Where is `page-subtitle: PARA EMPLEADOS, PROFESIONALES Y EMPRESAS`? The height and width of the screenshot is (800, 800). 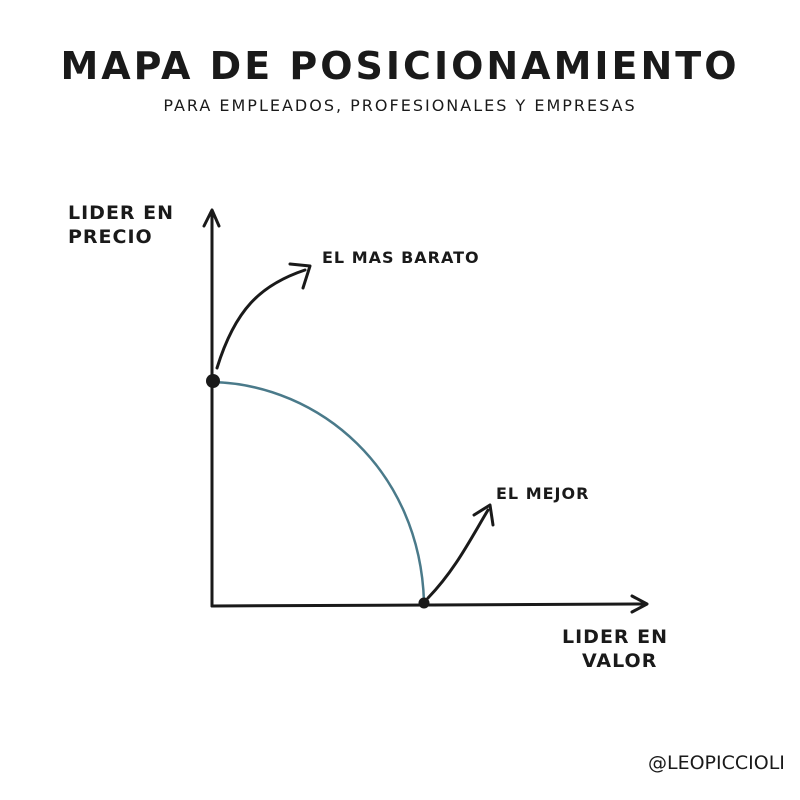
page-subtitle: PARA EMPLEADOS, PROFESIONALES Y EMPRESAS is located at coordinates (400, 105).